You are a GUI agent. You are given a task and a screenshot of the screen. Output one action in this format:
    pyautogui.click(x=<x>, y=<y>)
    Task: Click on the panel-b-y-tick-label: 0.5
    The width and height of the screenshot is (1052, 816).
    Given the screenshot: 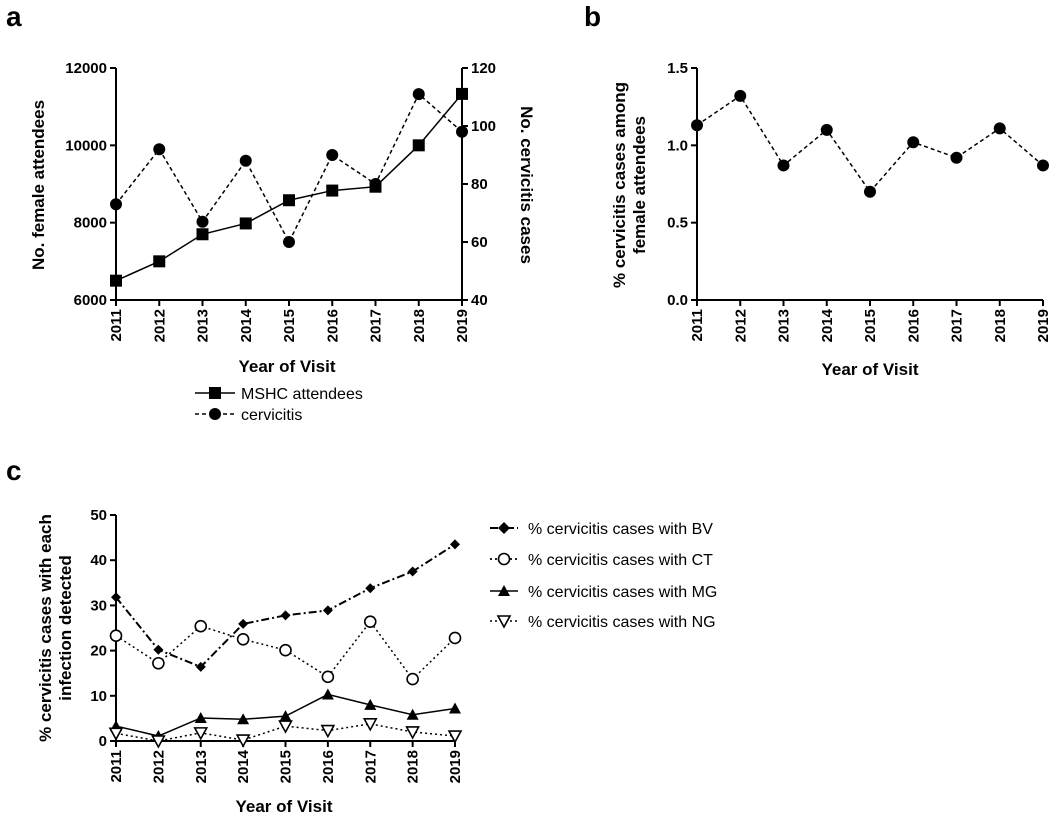 What is the action you would take?
    pyautogui.click(x=677, y=223)
    